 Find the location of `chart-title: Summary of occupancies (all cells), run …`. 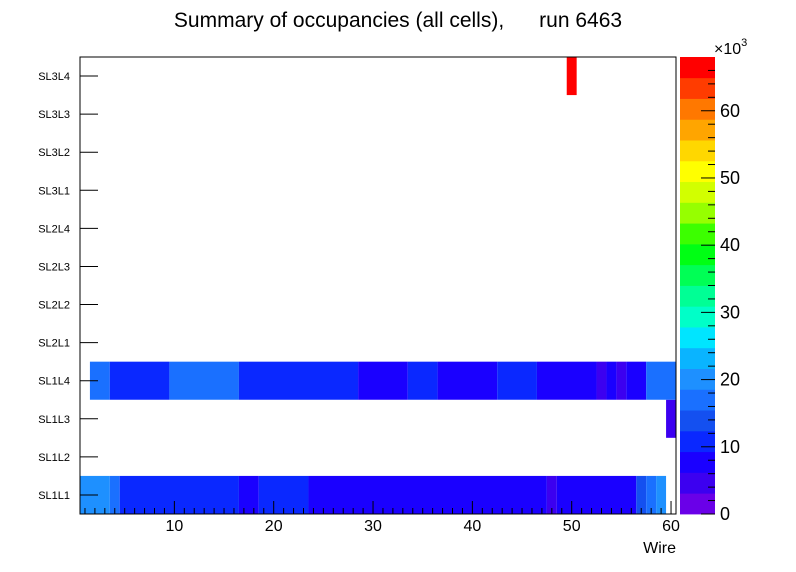

chart-title: Summary of occupancies (all cells), run … is located at coordinates (398, 20).